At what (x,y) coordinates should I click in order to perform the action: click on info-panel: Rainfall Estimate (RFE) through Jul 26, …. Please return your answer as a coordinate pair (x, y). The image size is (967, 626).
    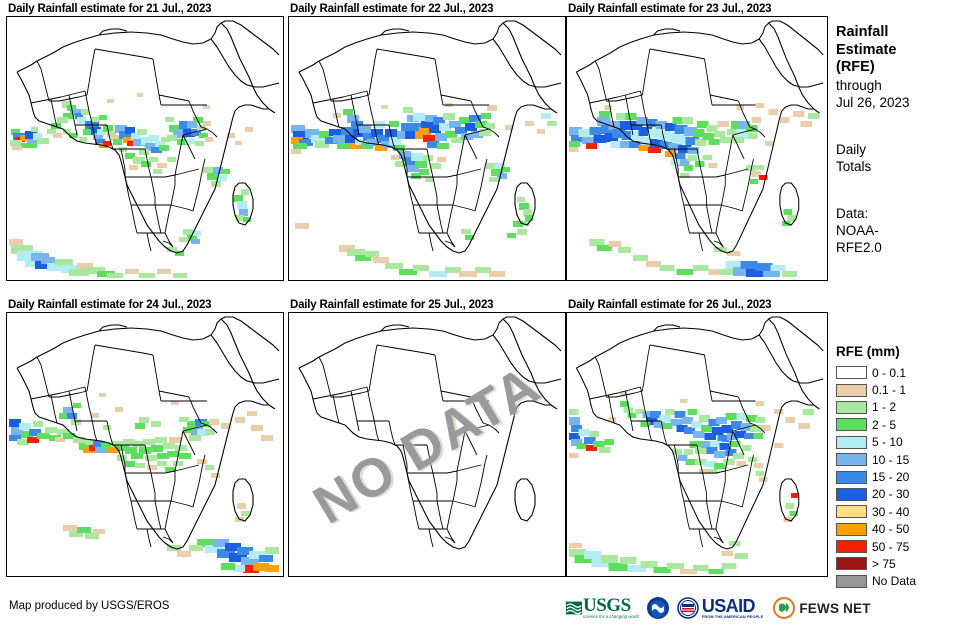
    Looking at the image, I should click on (900, 140).